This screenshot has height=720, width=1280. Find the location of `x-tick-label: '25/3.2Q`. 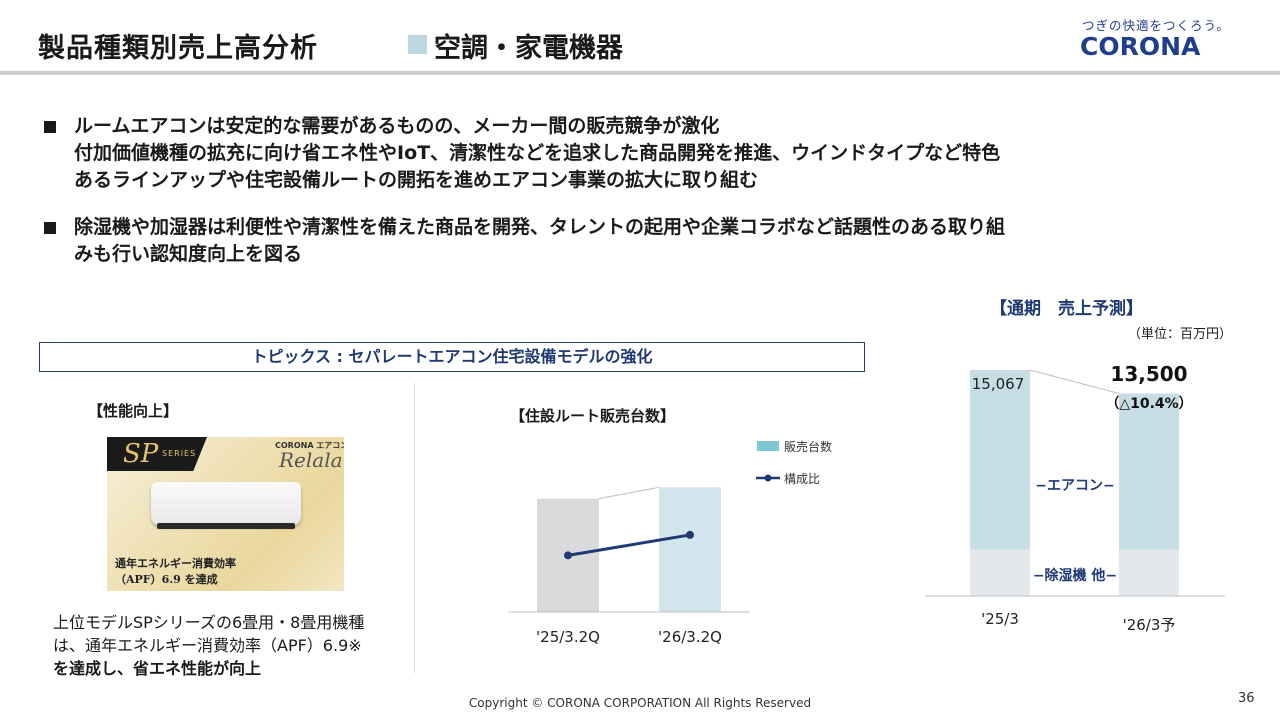

x-tick-label: '25/3.2Q is located at coordinates (568, 637).